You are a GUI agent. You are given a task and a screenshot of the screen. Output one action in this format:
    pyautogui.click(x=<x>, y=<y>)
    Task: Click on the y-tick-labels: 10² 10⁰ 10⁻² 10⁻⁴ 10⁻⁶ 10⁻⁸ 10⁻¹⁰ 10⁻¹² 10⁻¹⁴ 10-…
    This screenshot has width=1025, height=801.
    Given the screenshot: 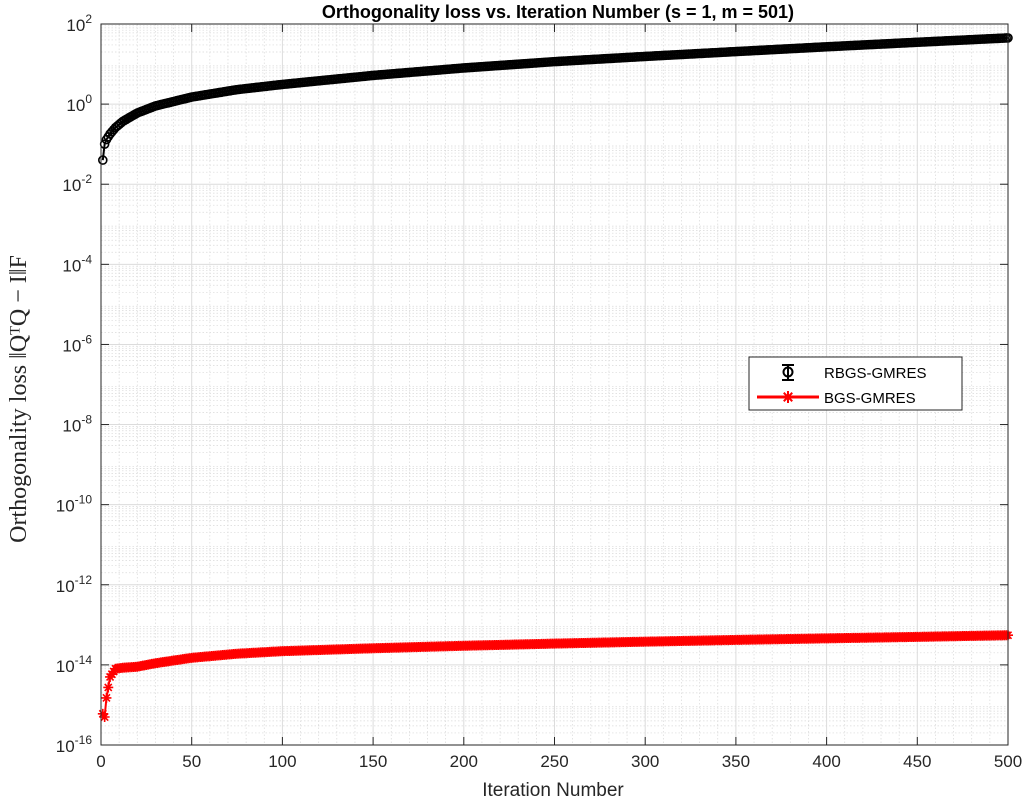 What is the action you would take?
    pyautogui.click(x=74, y=384)
    